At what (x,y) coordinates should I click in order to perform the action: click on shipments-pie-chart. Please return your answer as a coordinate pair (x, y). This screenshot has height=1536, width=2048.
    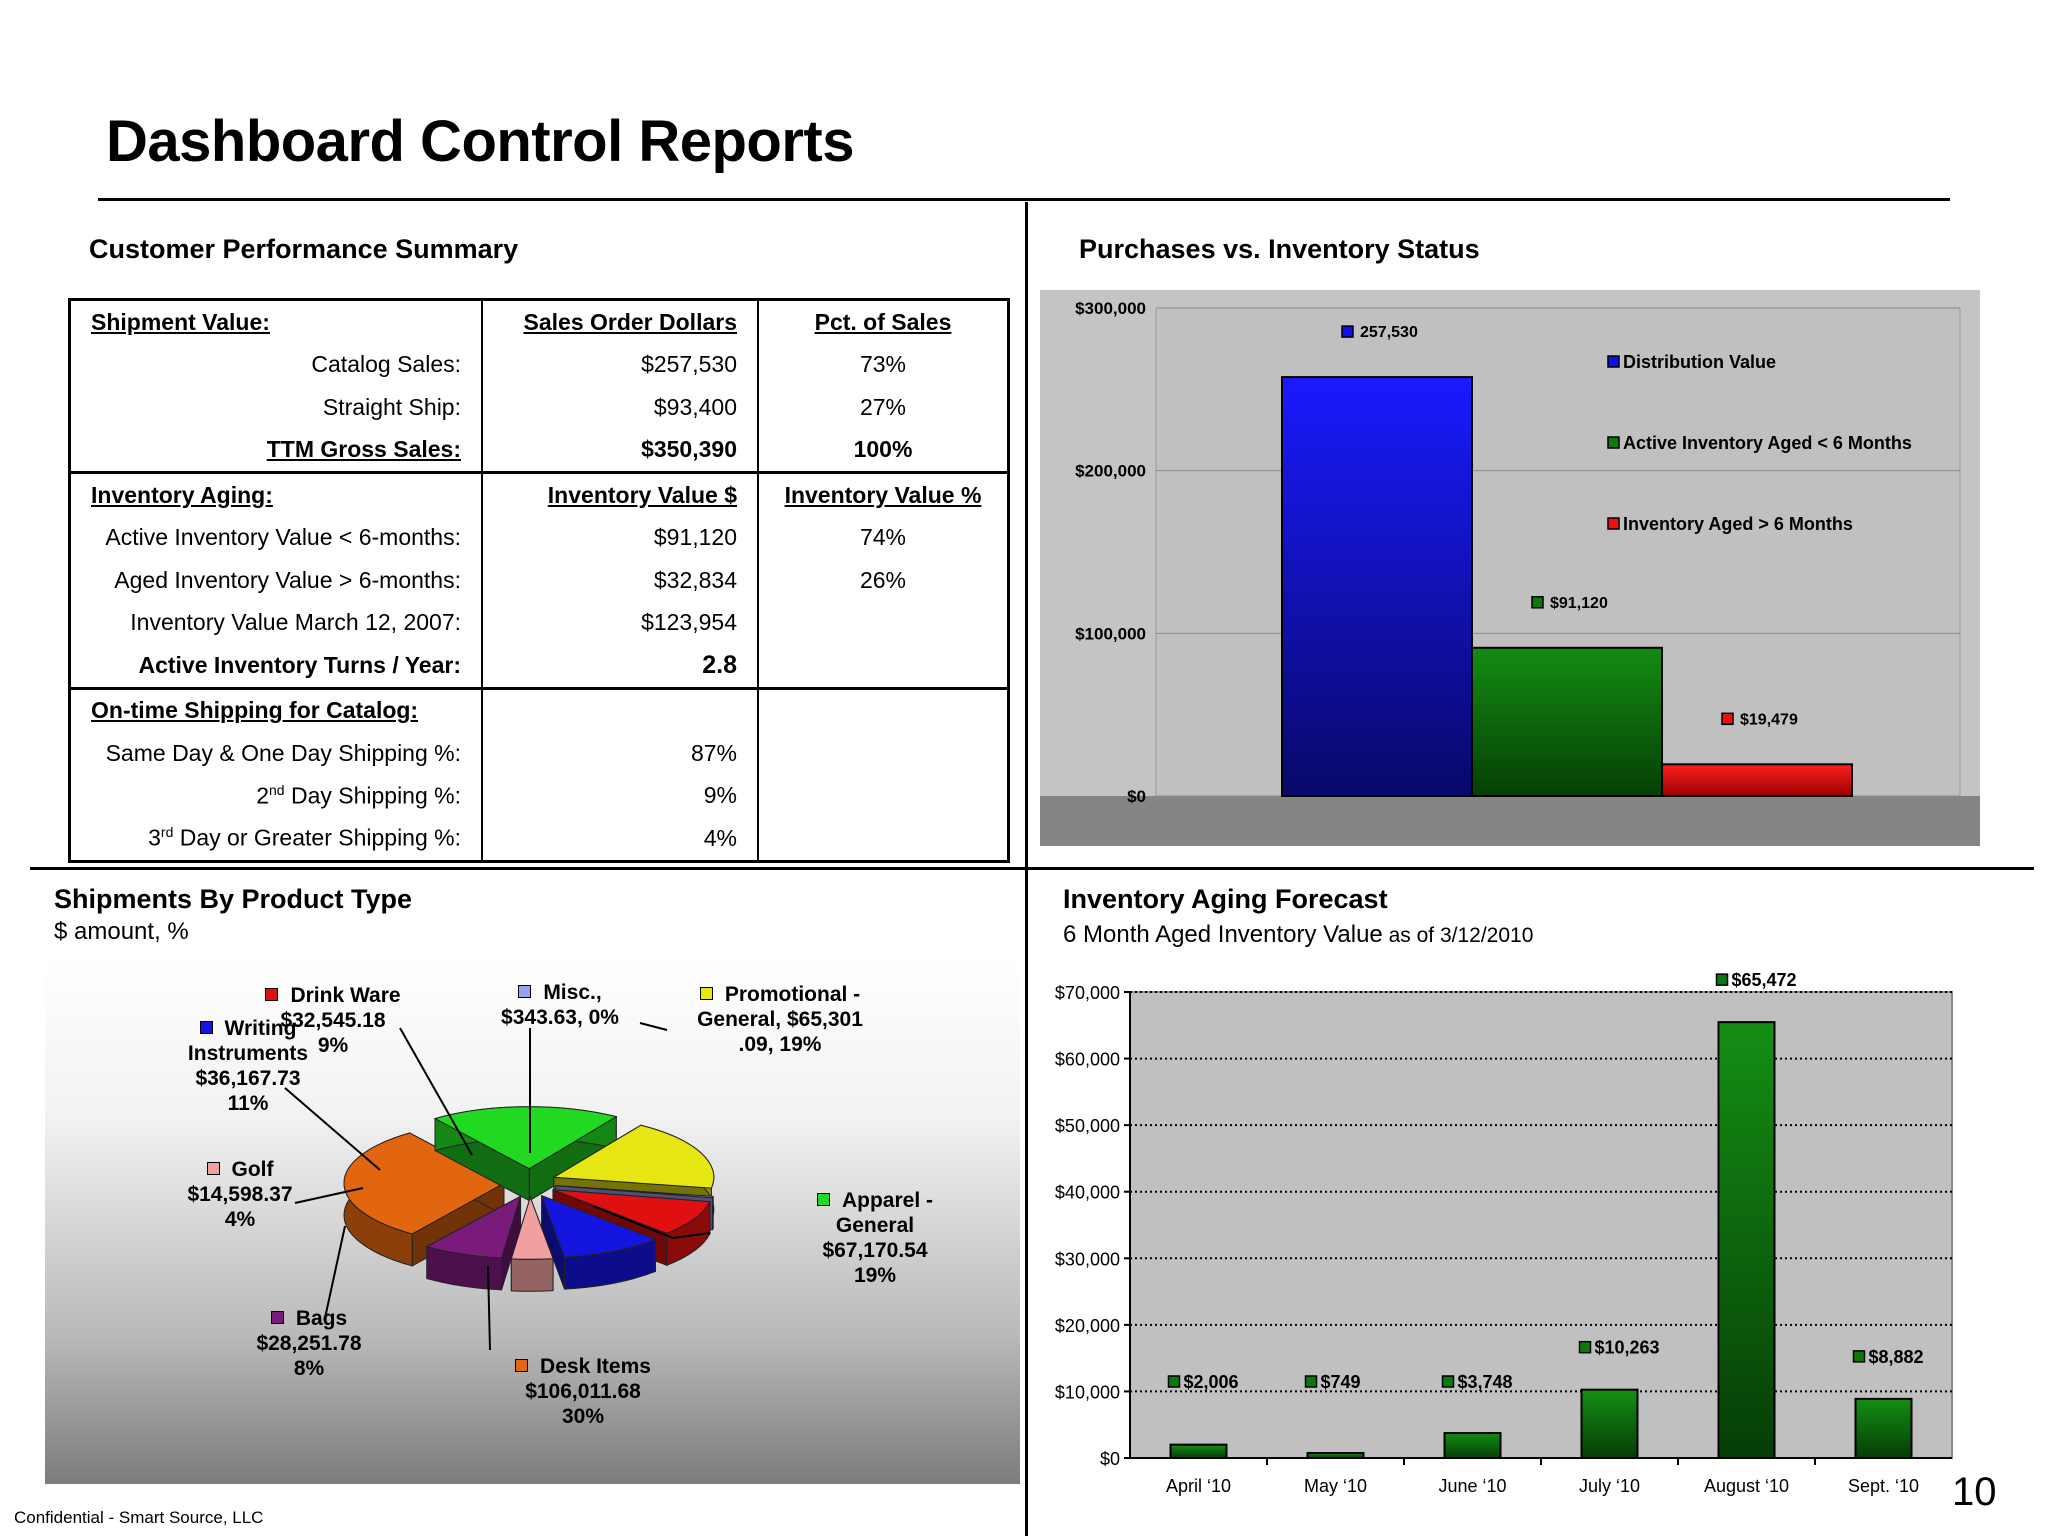
    Looking at the image, I should click on (499, 1186).